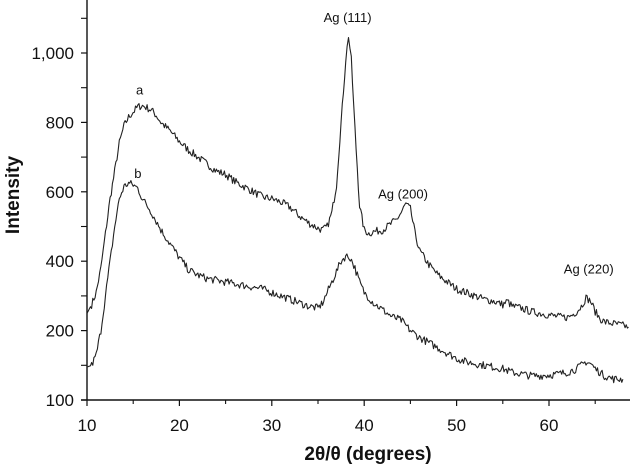  I want to click on series-a-label: a, so click(140, 90).